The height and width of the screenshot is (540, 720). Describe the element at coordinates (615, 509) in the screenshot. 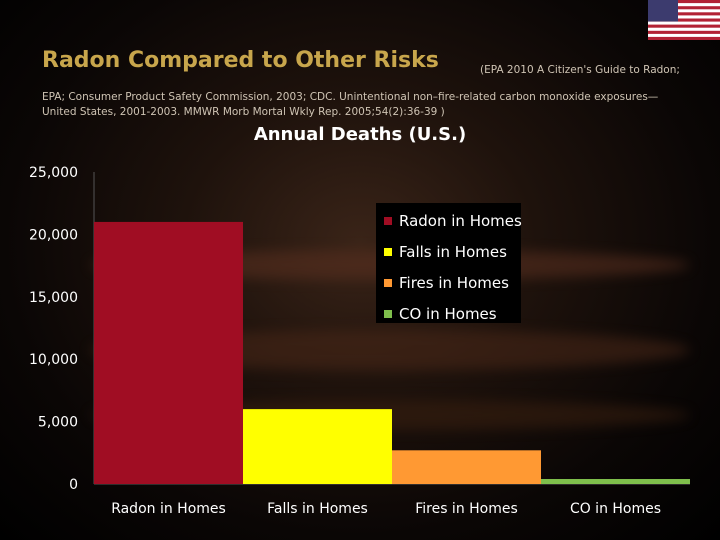

I see `x-tick-label: CO in Homes` at that location.